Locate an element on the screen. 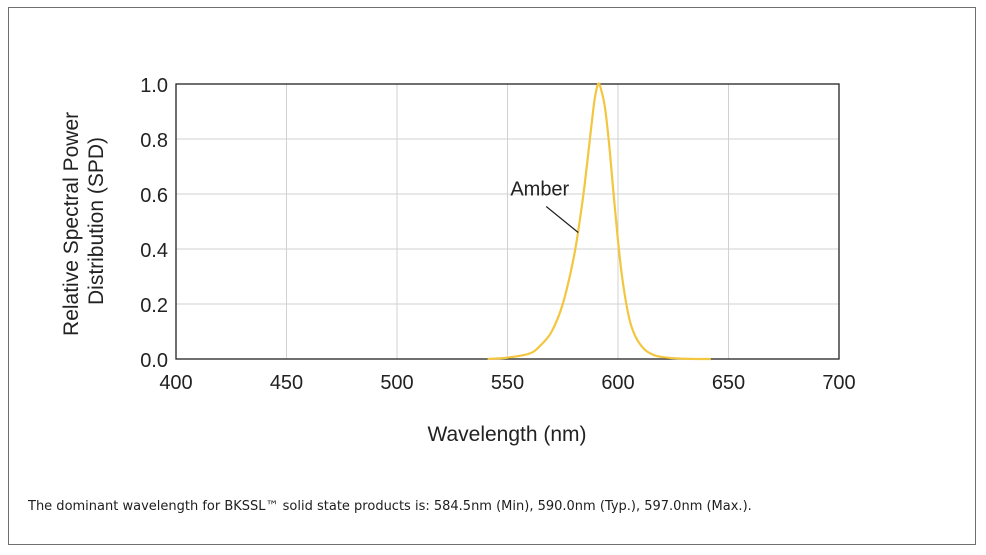 The width and height of the screenshot is (986, 555). series-line-amber is located at coordinates (599, 221).